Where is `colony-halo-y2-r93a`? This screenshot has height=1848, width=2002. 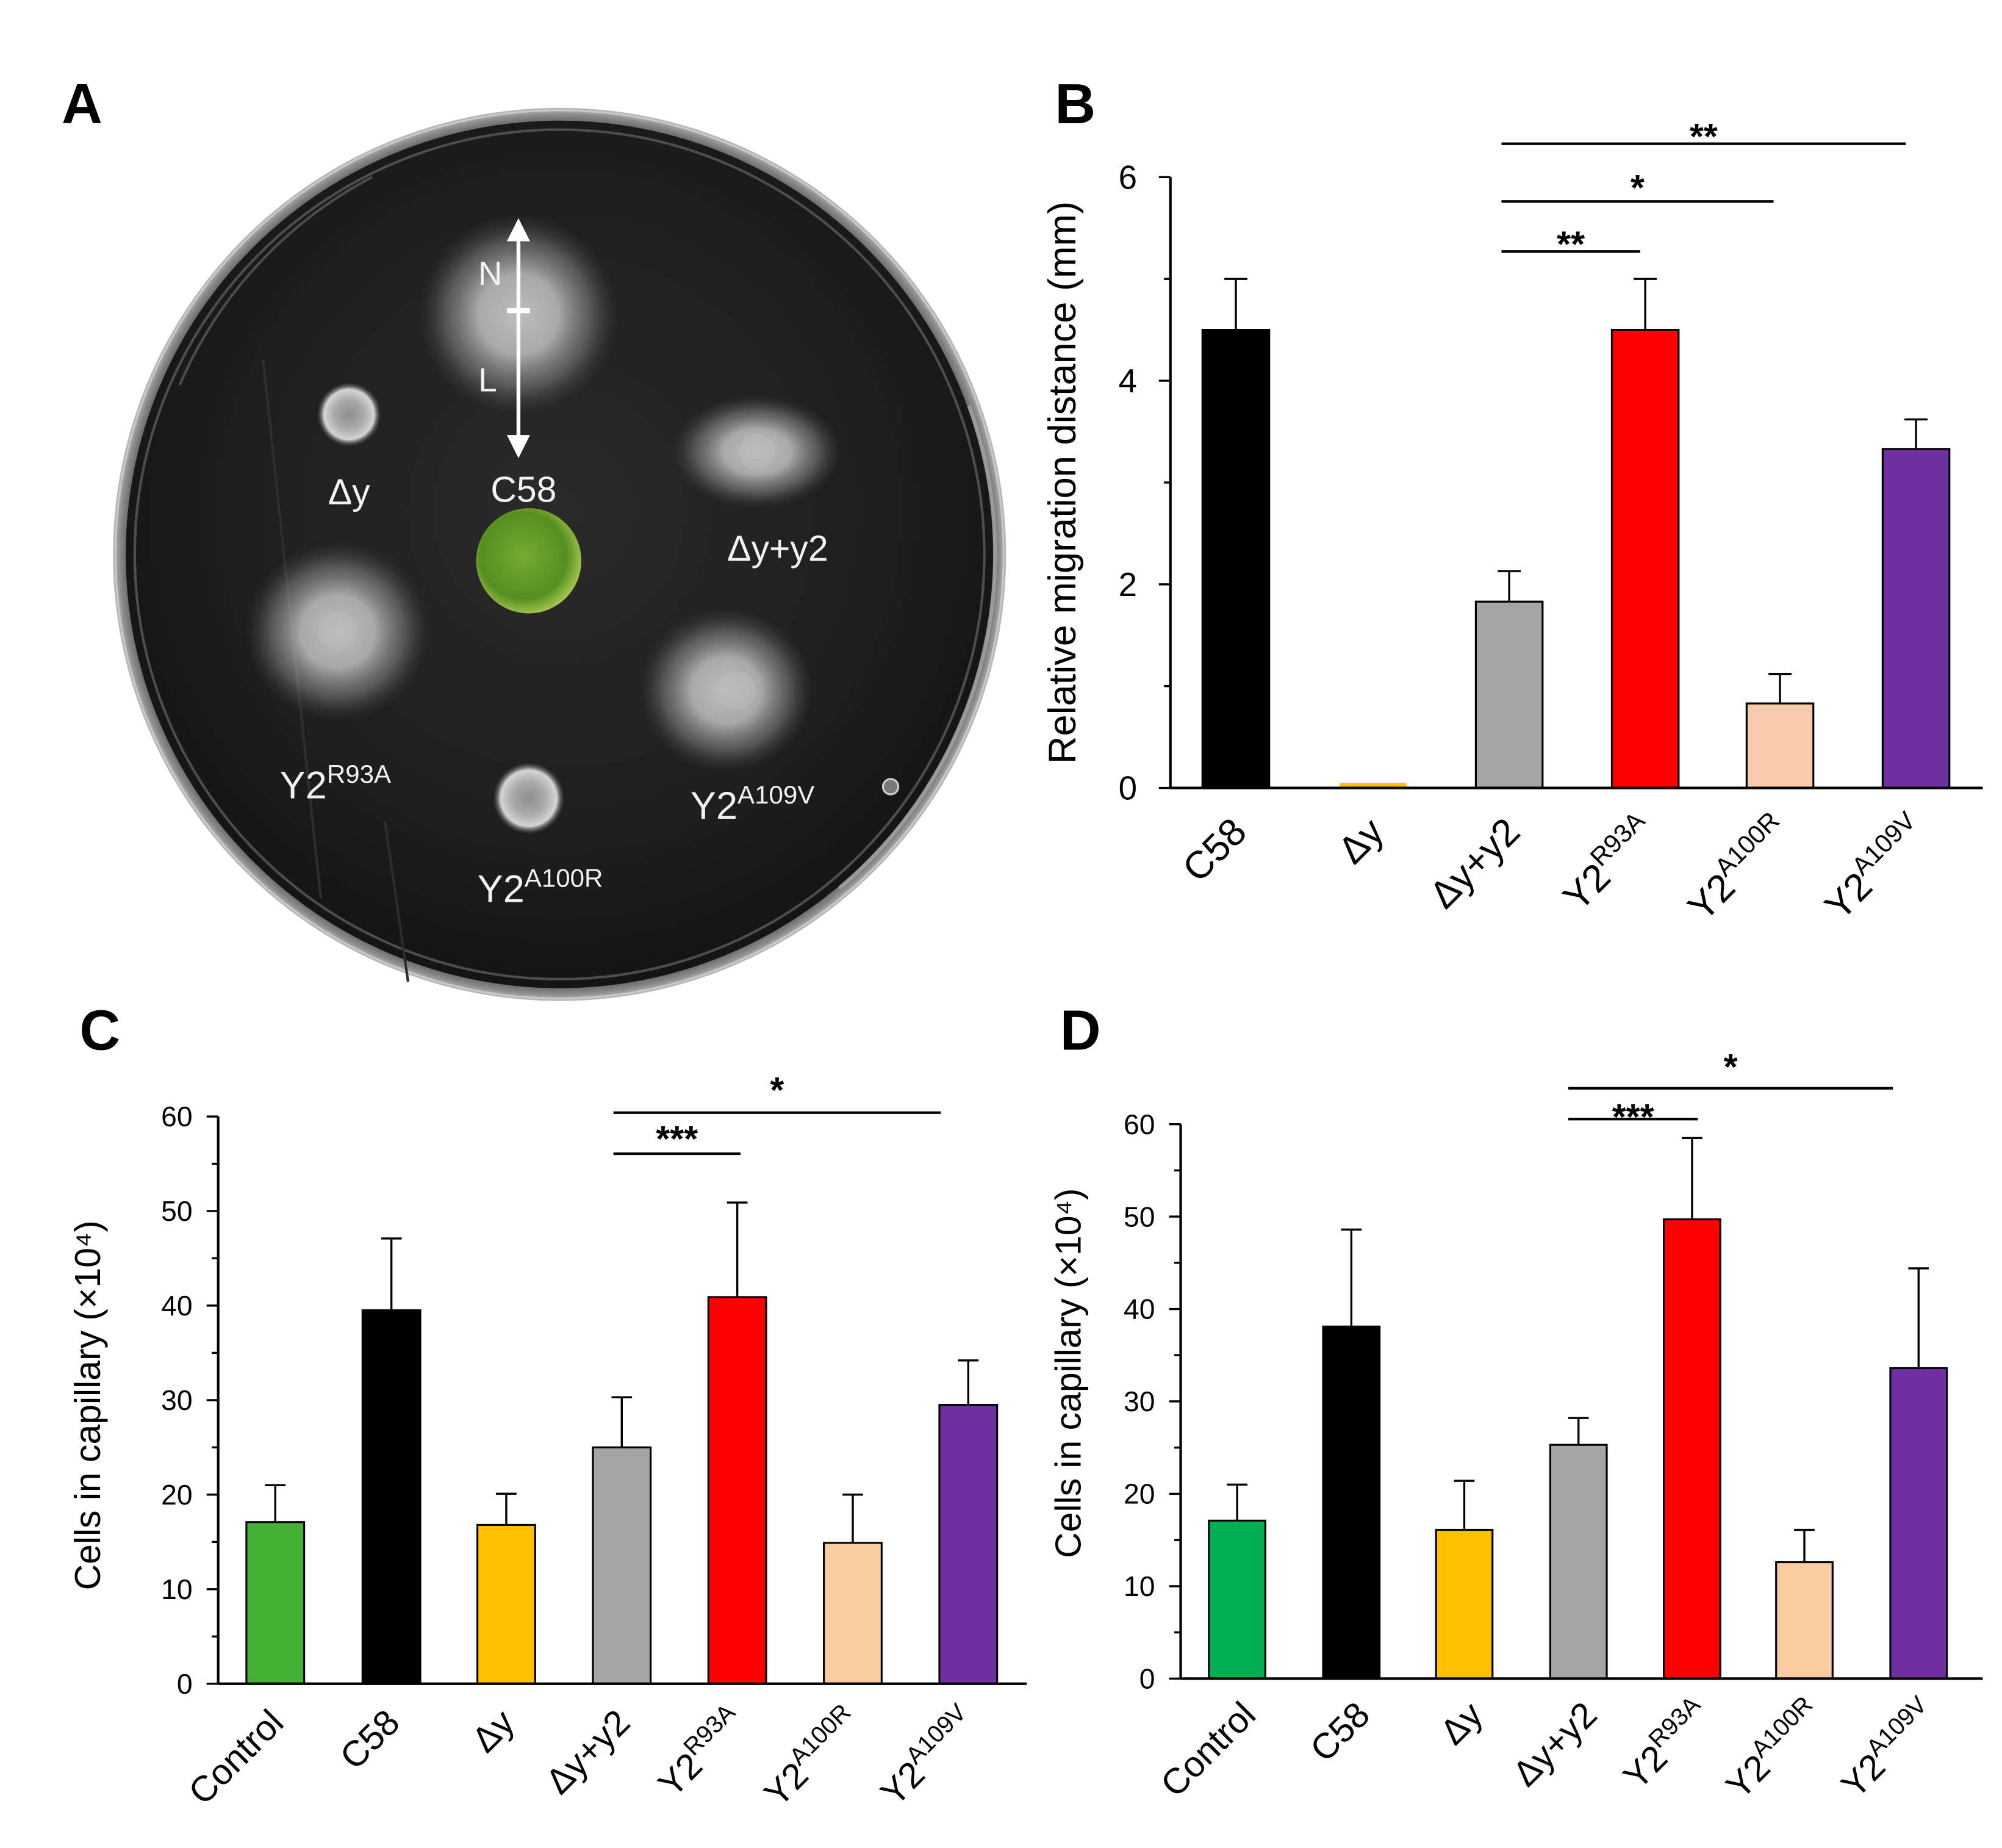 colony-halo-y2-r93a is located at coordinates (337, 631).